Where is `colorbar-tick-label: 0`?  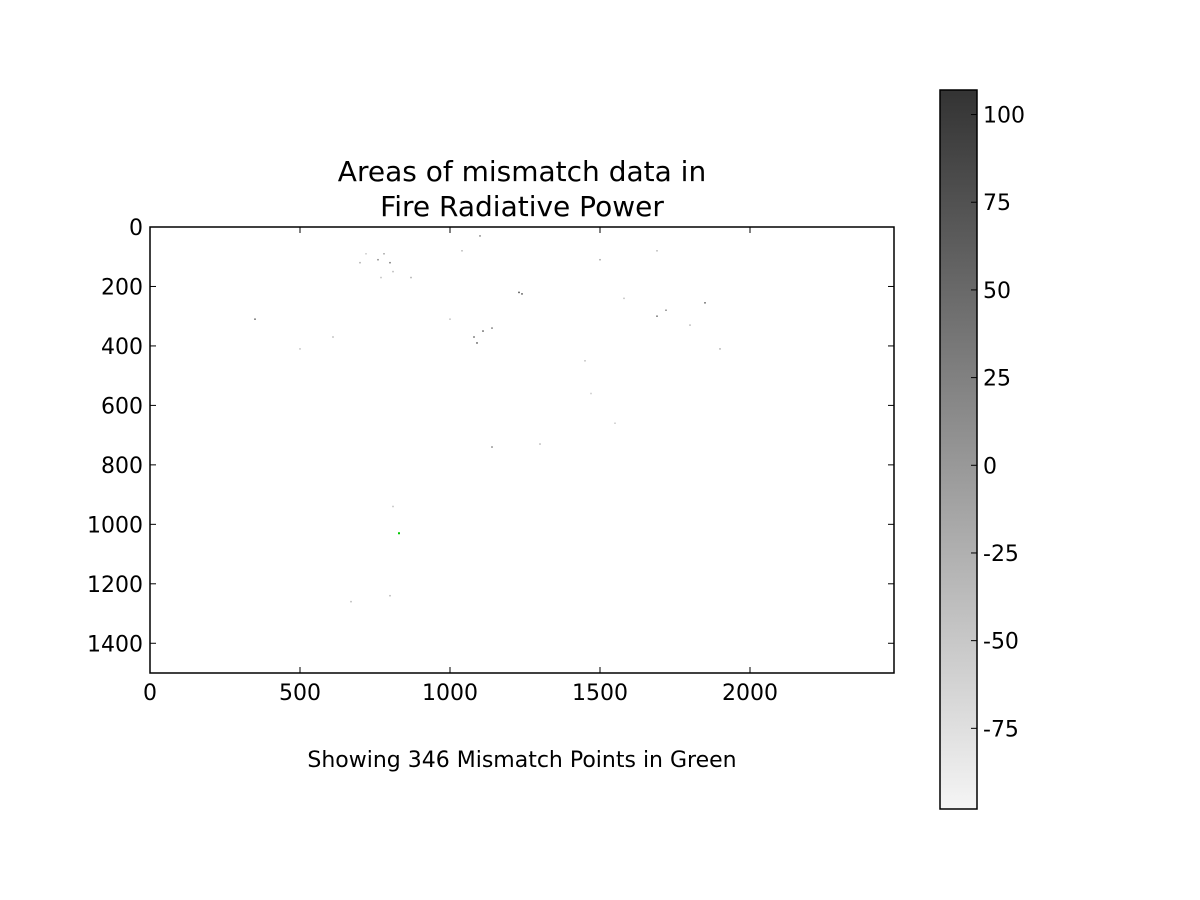 colorbar-tick-label: 0 is located at coordinates (990, 466).